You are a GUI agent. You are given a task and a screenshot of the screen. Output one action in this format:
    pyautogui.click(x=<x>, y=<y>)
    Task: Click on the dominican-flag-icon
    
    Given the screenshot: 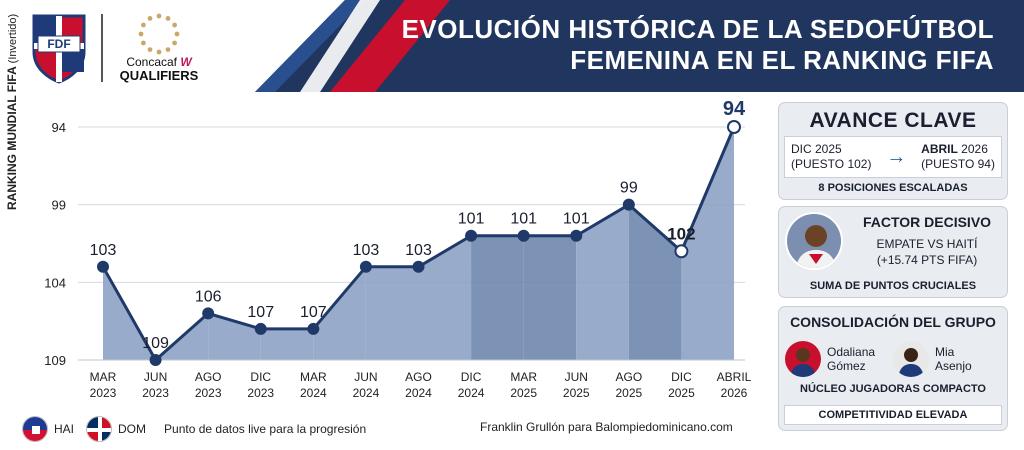 What is the action you would take?
    pyautogui.click(x=99, y=429)
    